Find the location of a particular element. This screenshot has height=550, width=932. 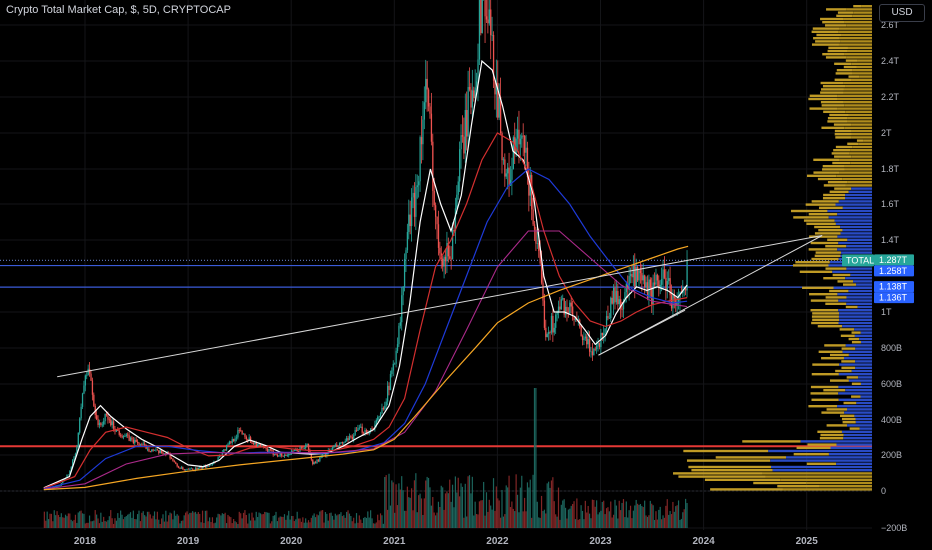

currency-button: USD is located at coordinates (902, 13).